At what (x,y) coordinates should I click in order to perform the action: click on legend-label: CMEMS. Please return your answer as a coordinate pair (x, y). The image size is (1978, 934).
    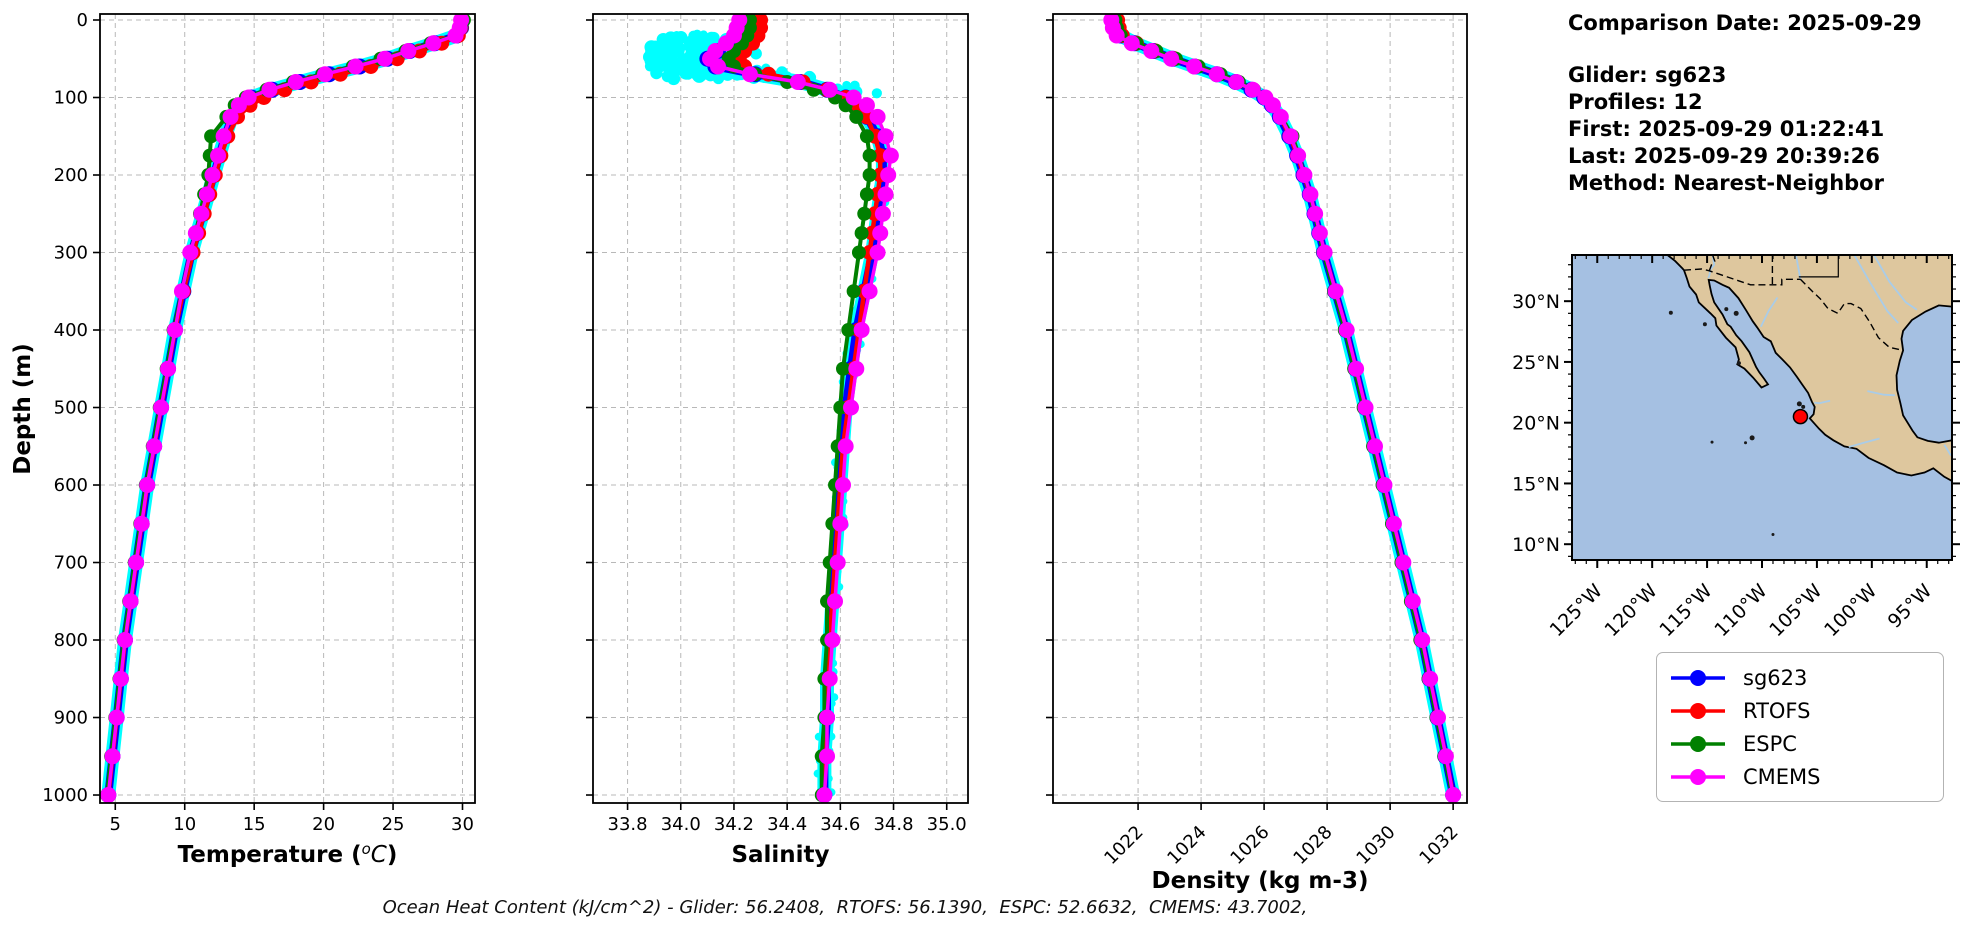
    Looking at the image, I should click on (1782, 776).